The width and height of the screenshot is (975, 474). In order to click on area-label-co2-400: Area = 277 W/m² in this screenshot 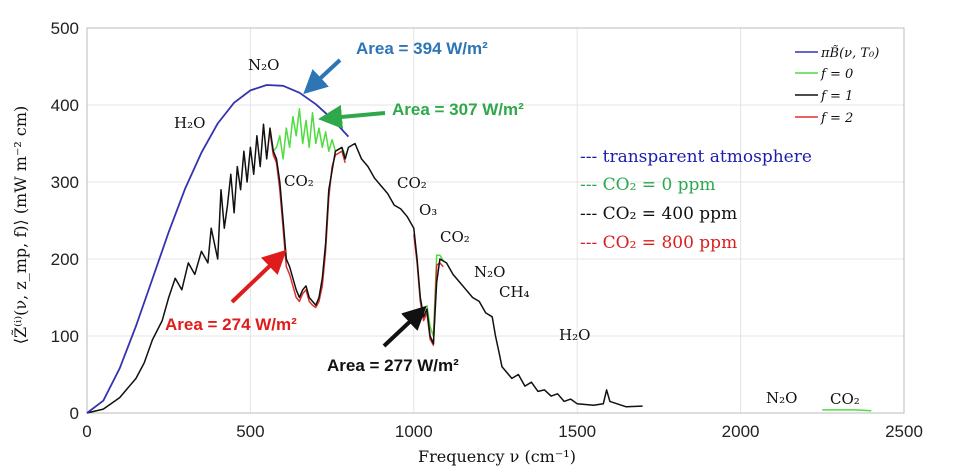, I will do `click(393, 365)`.